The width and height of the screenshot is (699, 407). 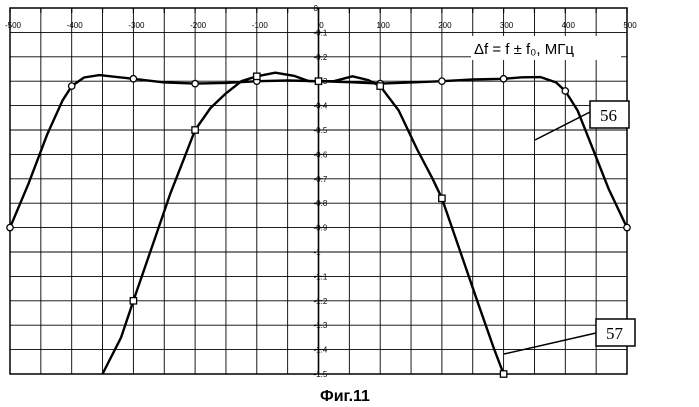 I want to click on y-tick-label: -0.9, so click(x=321, y=228).